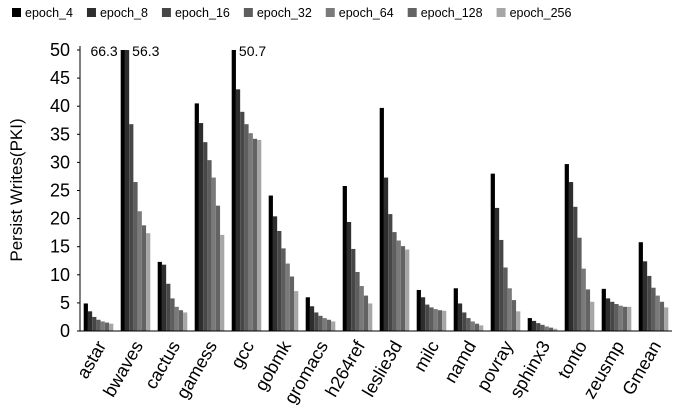 The height and width of the screenshot is (420, 684). I want to click on x-tick-label: milc, so click(426, 356).